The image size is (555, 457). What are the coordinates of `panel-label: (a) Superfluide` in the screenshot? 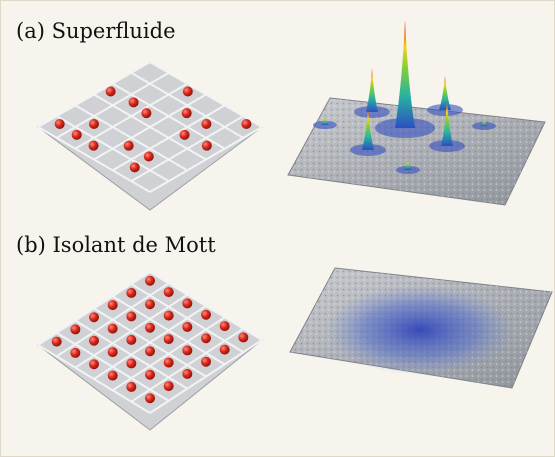 It's located at (96, 31).